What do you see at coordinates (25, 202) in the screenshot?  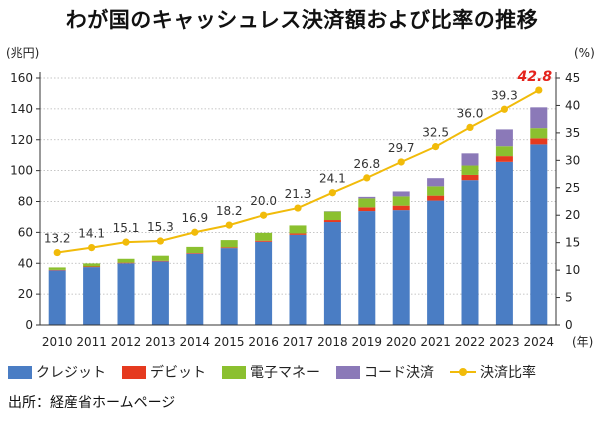 I see `left-axis-tick-label: 80` at bounding box center [25, 202].